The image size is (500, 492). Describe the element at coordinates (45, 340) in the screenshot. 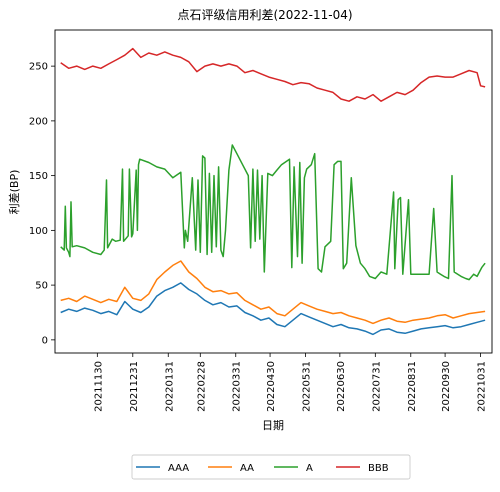

I see `y-tick-label: 0` at that location.